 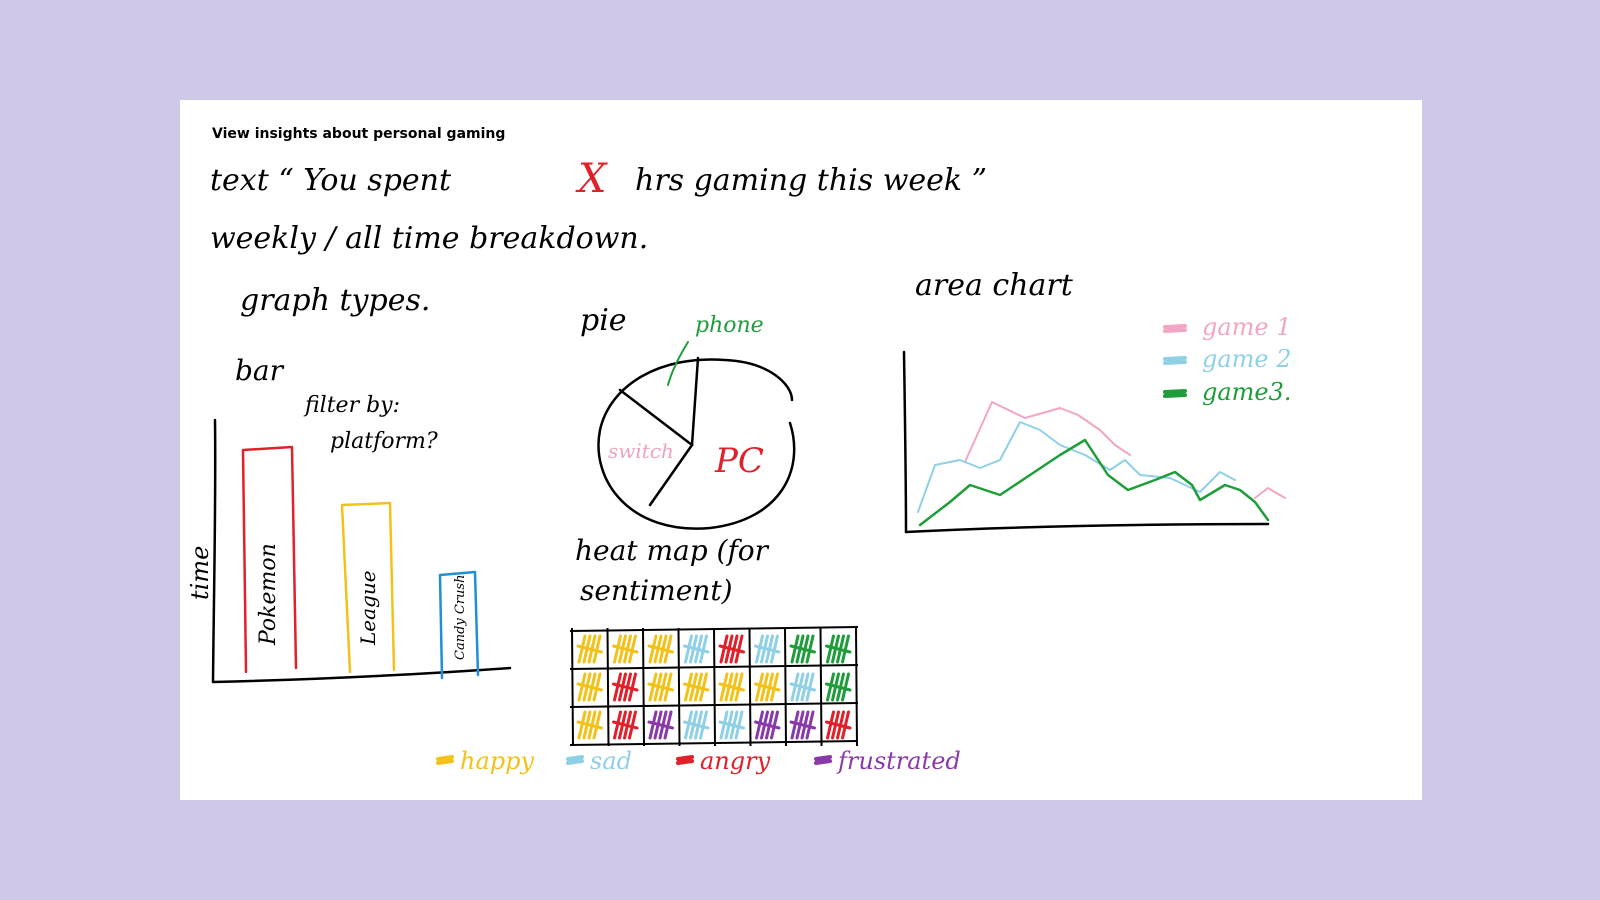 I want to click on heatmap-legend-label-frustrated: frustrated, so click(x=898, y=761).